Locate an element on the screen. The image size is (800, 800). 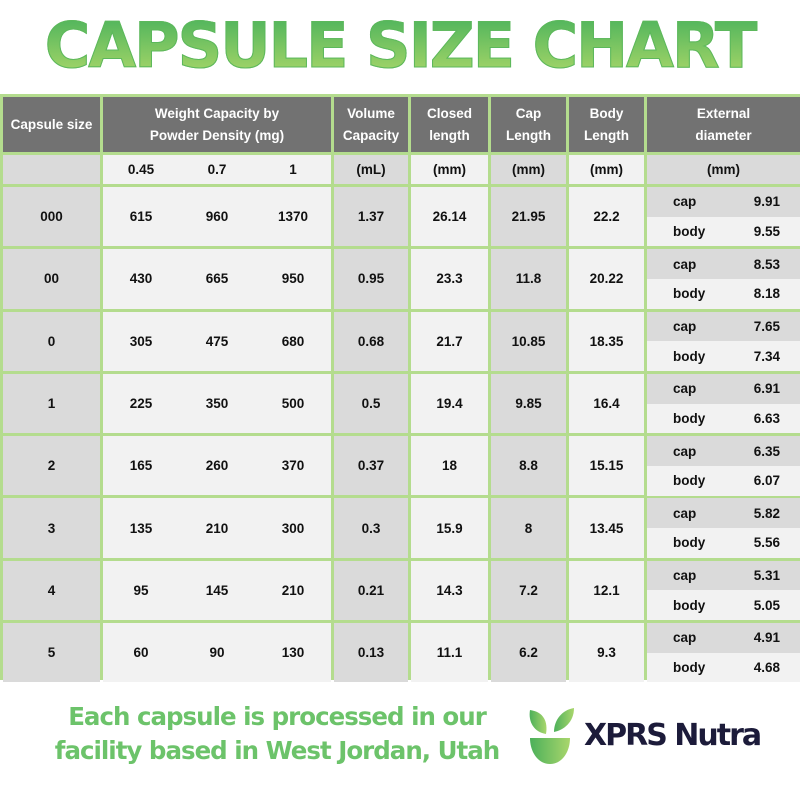
weight-value: 475 is located at coordinates (217, 341).